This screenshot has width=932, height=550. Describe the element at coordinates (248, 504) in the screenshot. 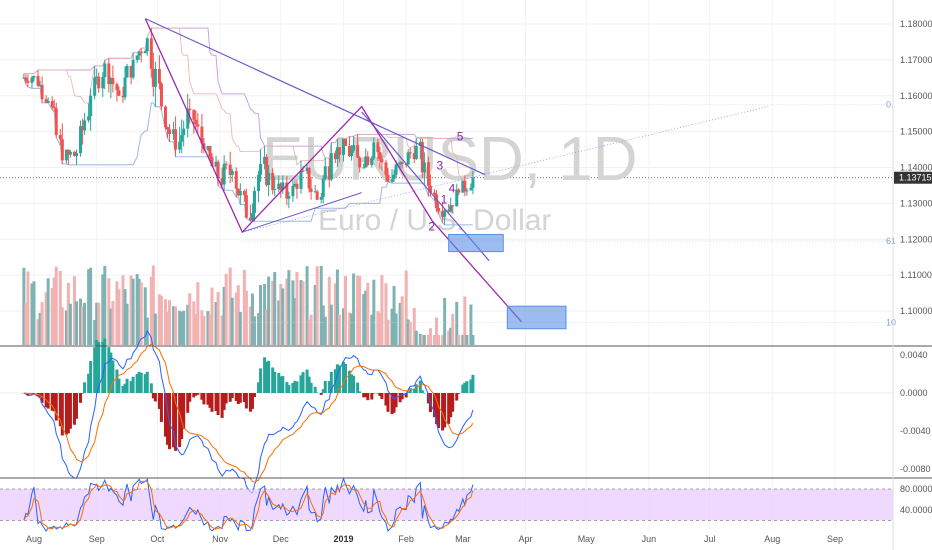

I see `stoch-k-line` at that location.